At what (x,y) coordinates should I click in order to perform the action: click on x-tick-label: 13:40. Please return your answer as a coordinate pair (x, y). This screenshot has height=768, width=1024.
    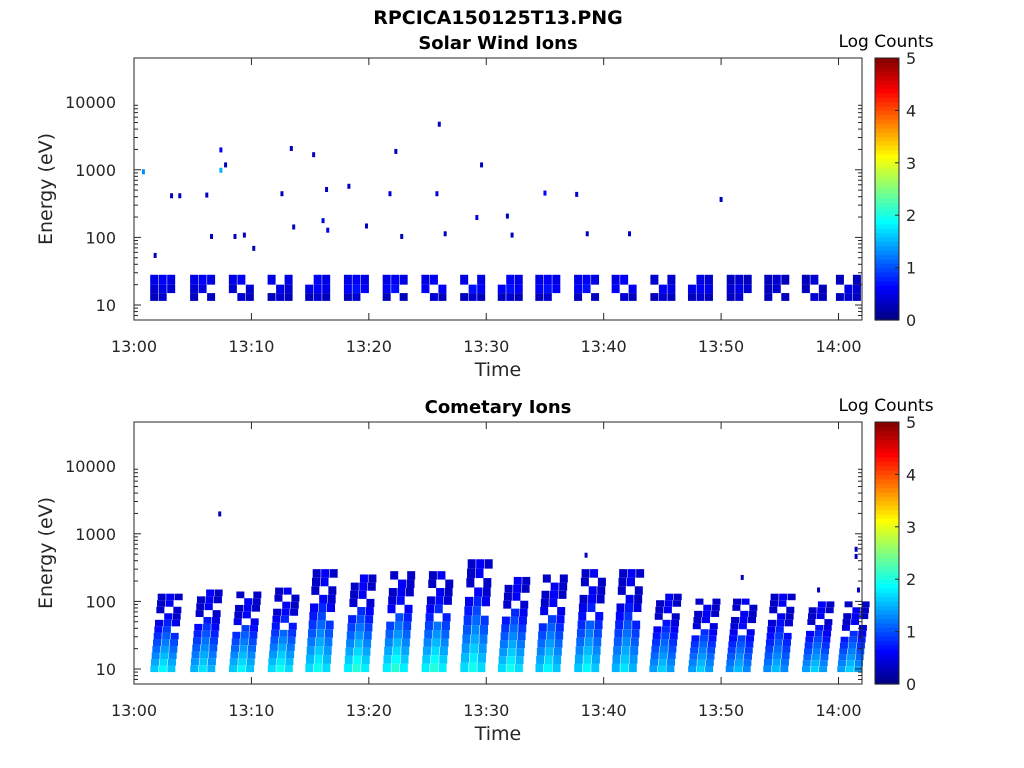
    Looking at the image, I should click on (604, 346).